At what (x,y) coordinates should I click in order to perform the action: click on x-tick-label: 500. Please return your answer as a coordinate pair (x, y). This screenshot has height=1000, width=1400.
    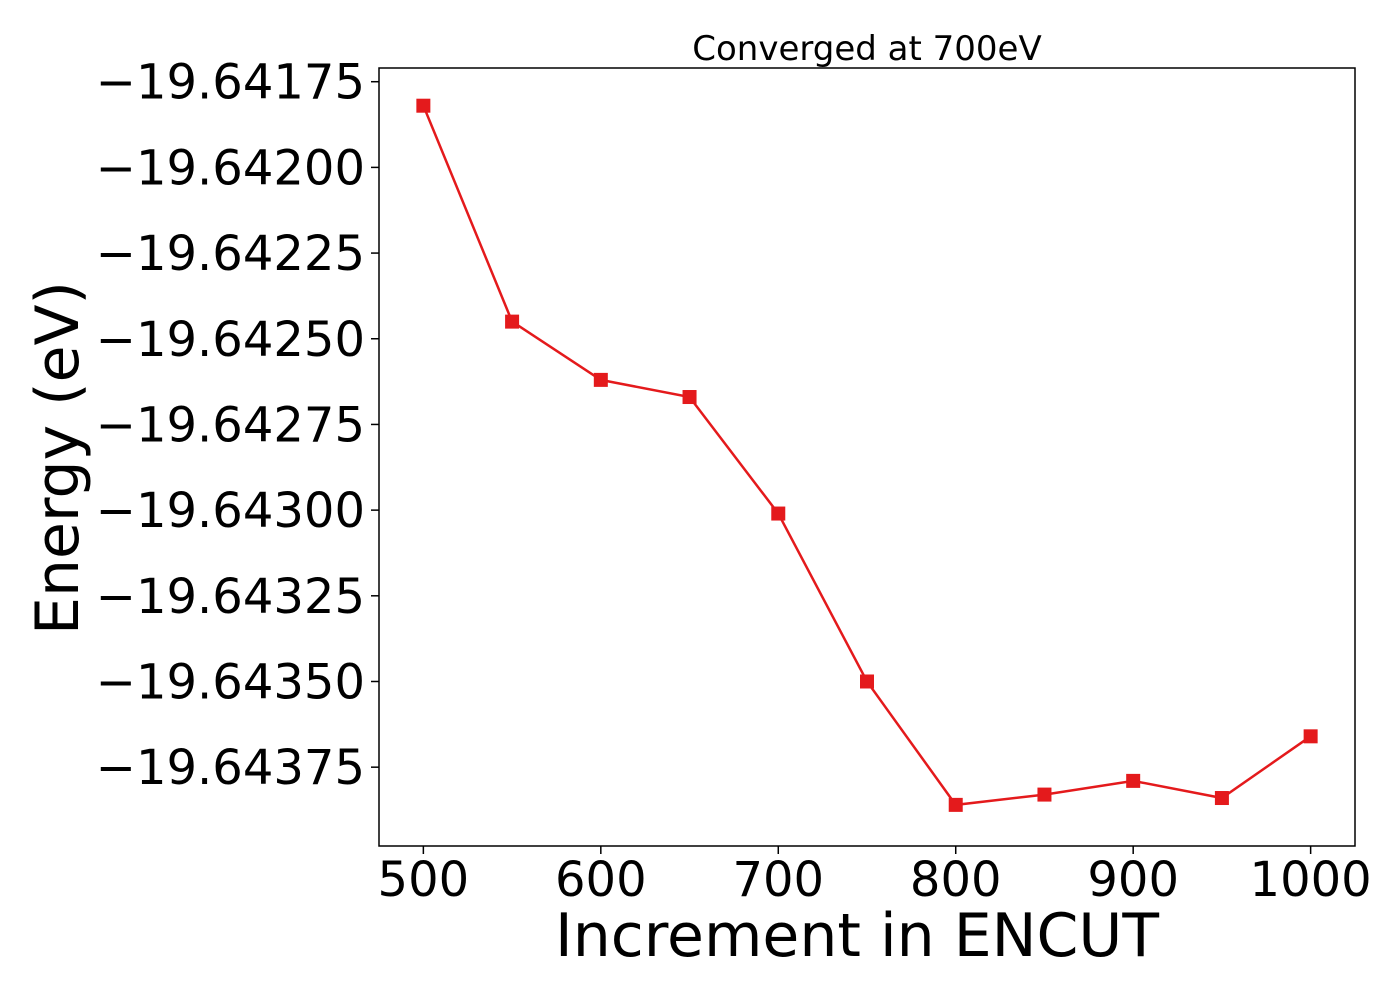
    Looking at the image, I should click on (424, 880).